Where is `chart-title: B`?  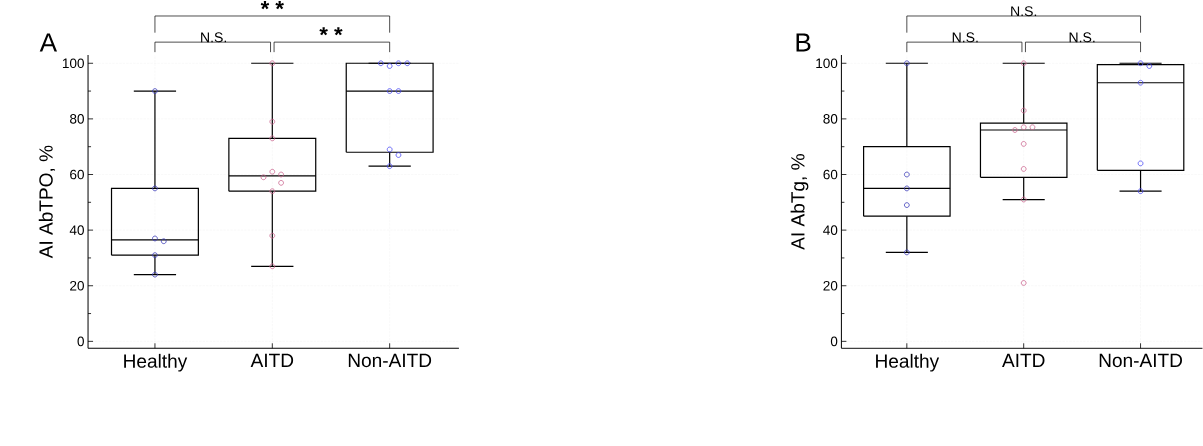
chart-title: B is located at coordinates (803, 42).